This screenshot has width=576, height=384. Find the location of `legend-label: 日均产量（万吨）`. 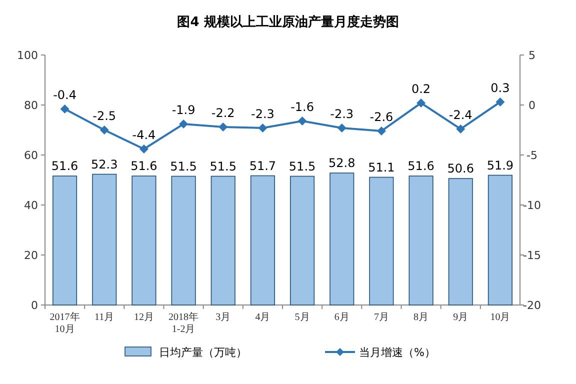

legend-label: 日均产量（万吨） is located at coordinates (203, 352).